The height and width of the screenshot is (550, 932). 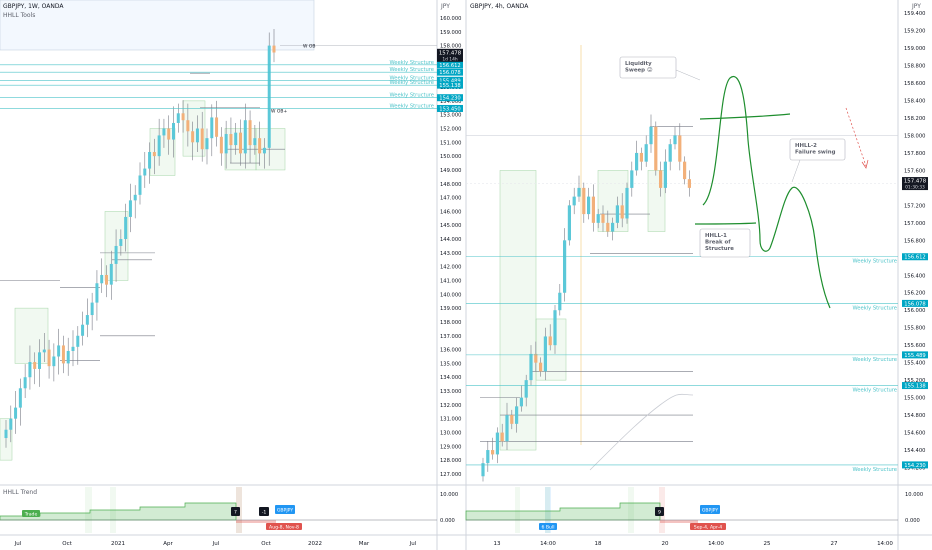 I want to click on liquidity-callout-text: Liquidity, so click(x=638, y=64).